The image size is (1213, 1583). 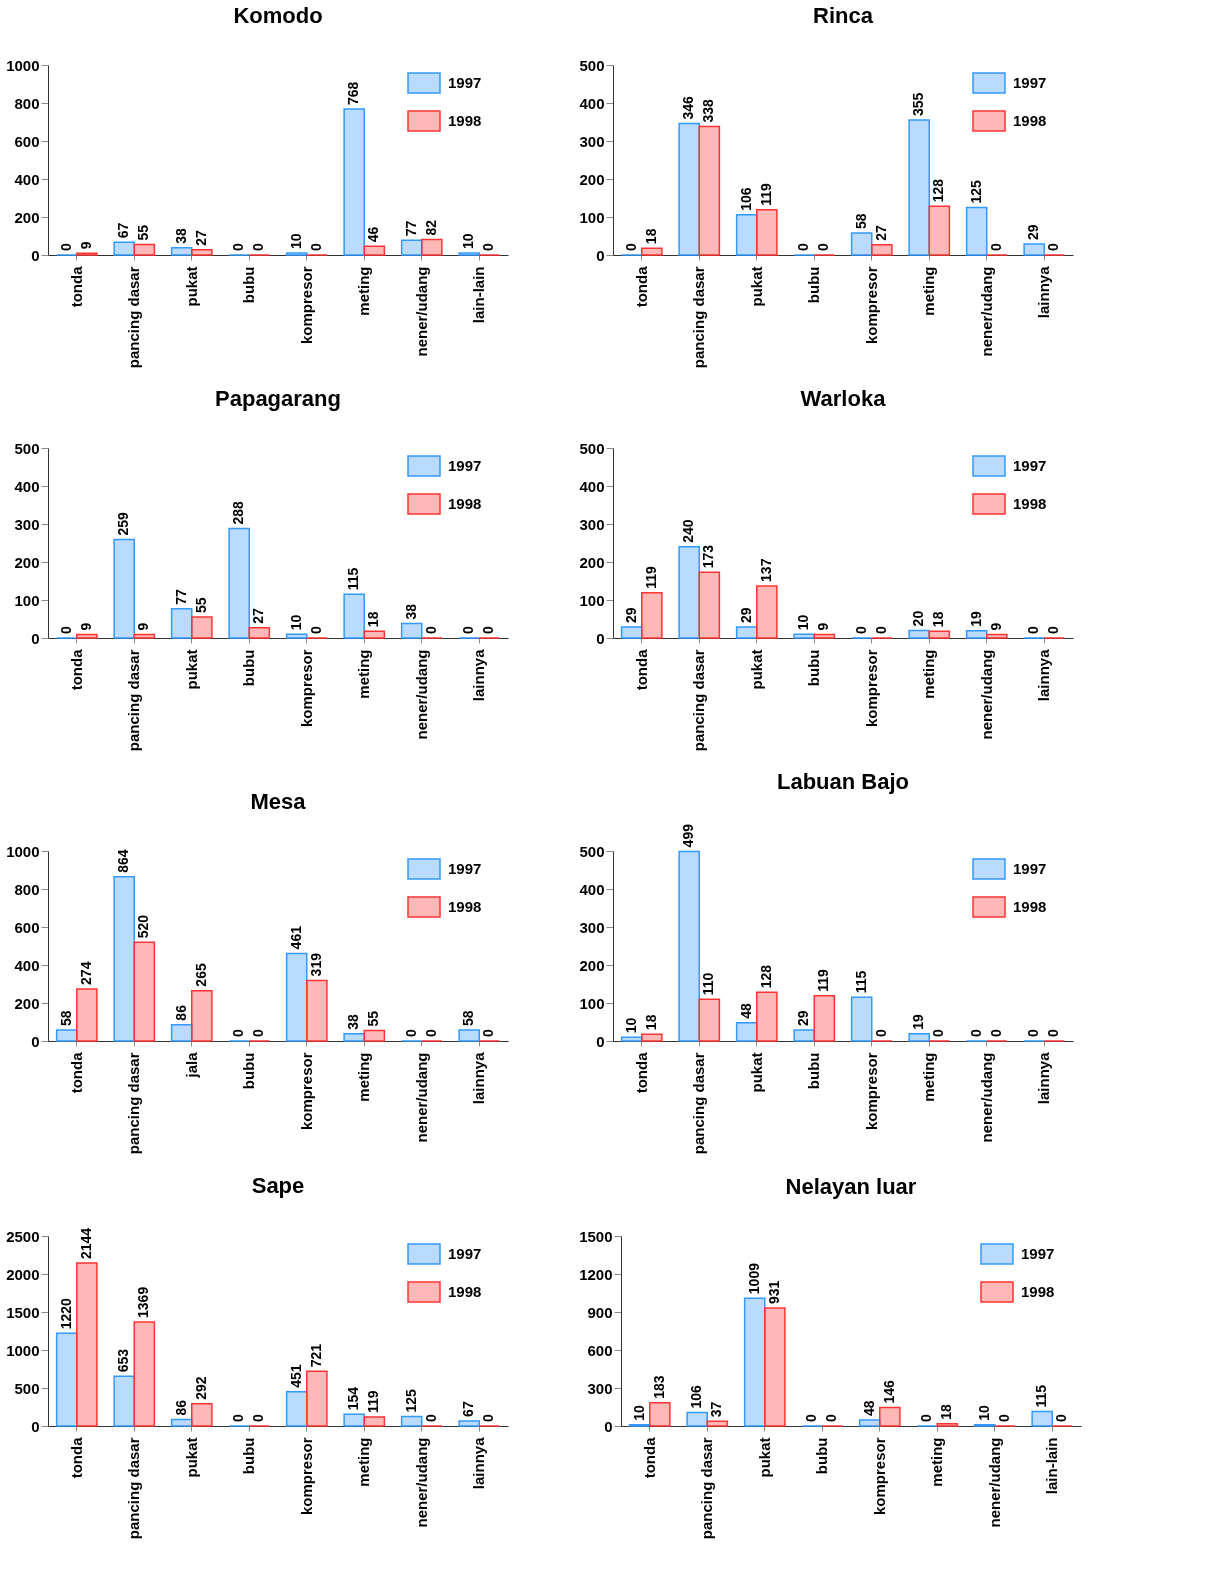 I want to click on y-tick-label: 2000, so click(x=23, y=1274).